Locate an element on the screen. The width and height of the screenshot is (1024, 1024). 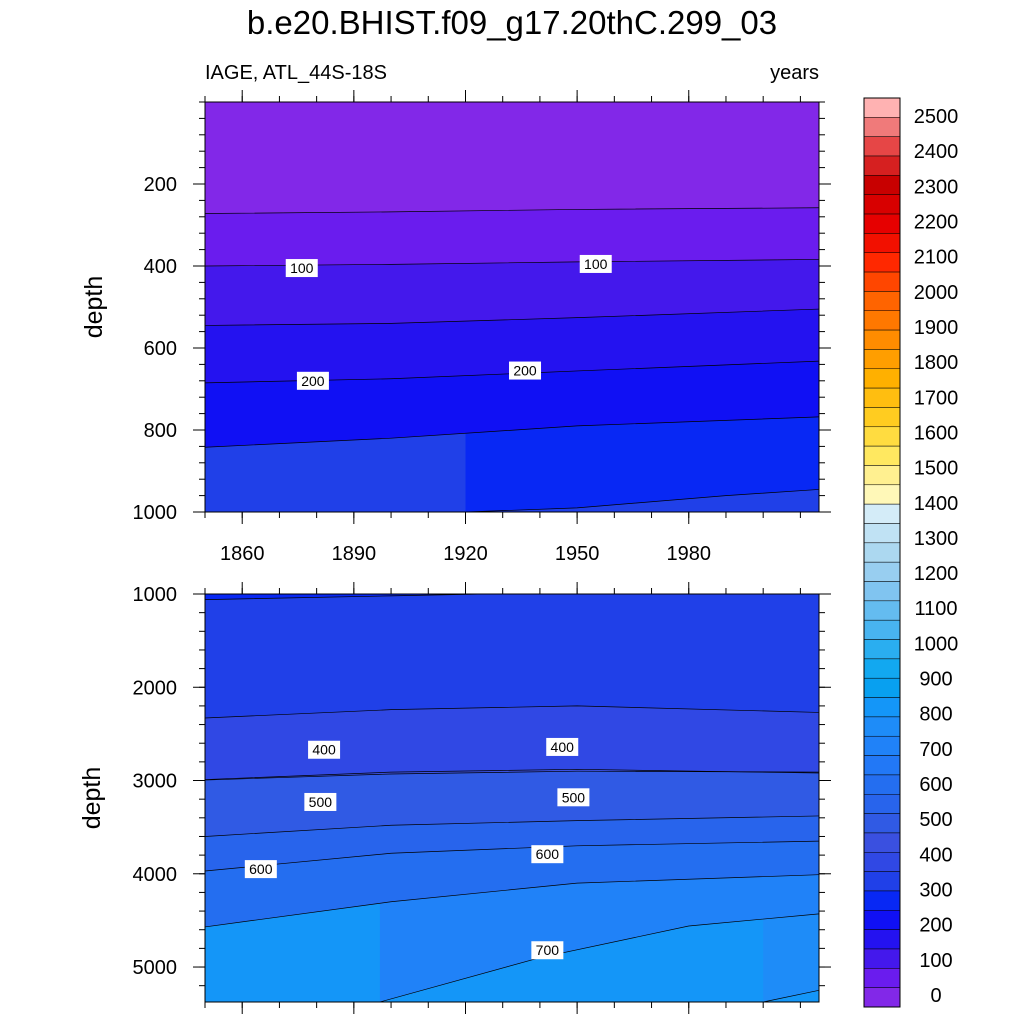
colorbar-label: 2500 is located at coordinates (936, 117).